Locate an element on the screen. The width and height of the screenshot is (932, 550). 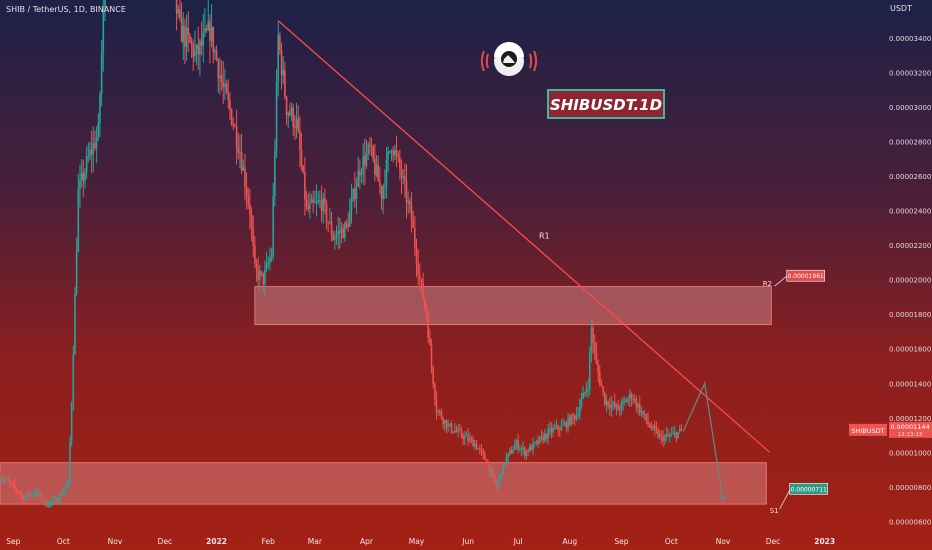
y-tick-label: 0.00001000 is located at coordinates (910, 453).